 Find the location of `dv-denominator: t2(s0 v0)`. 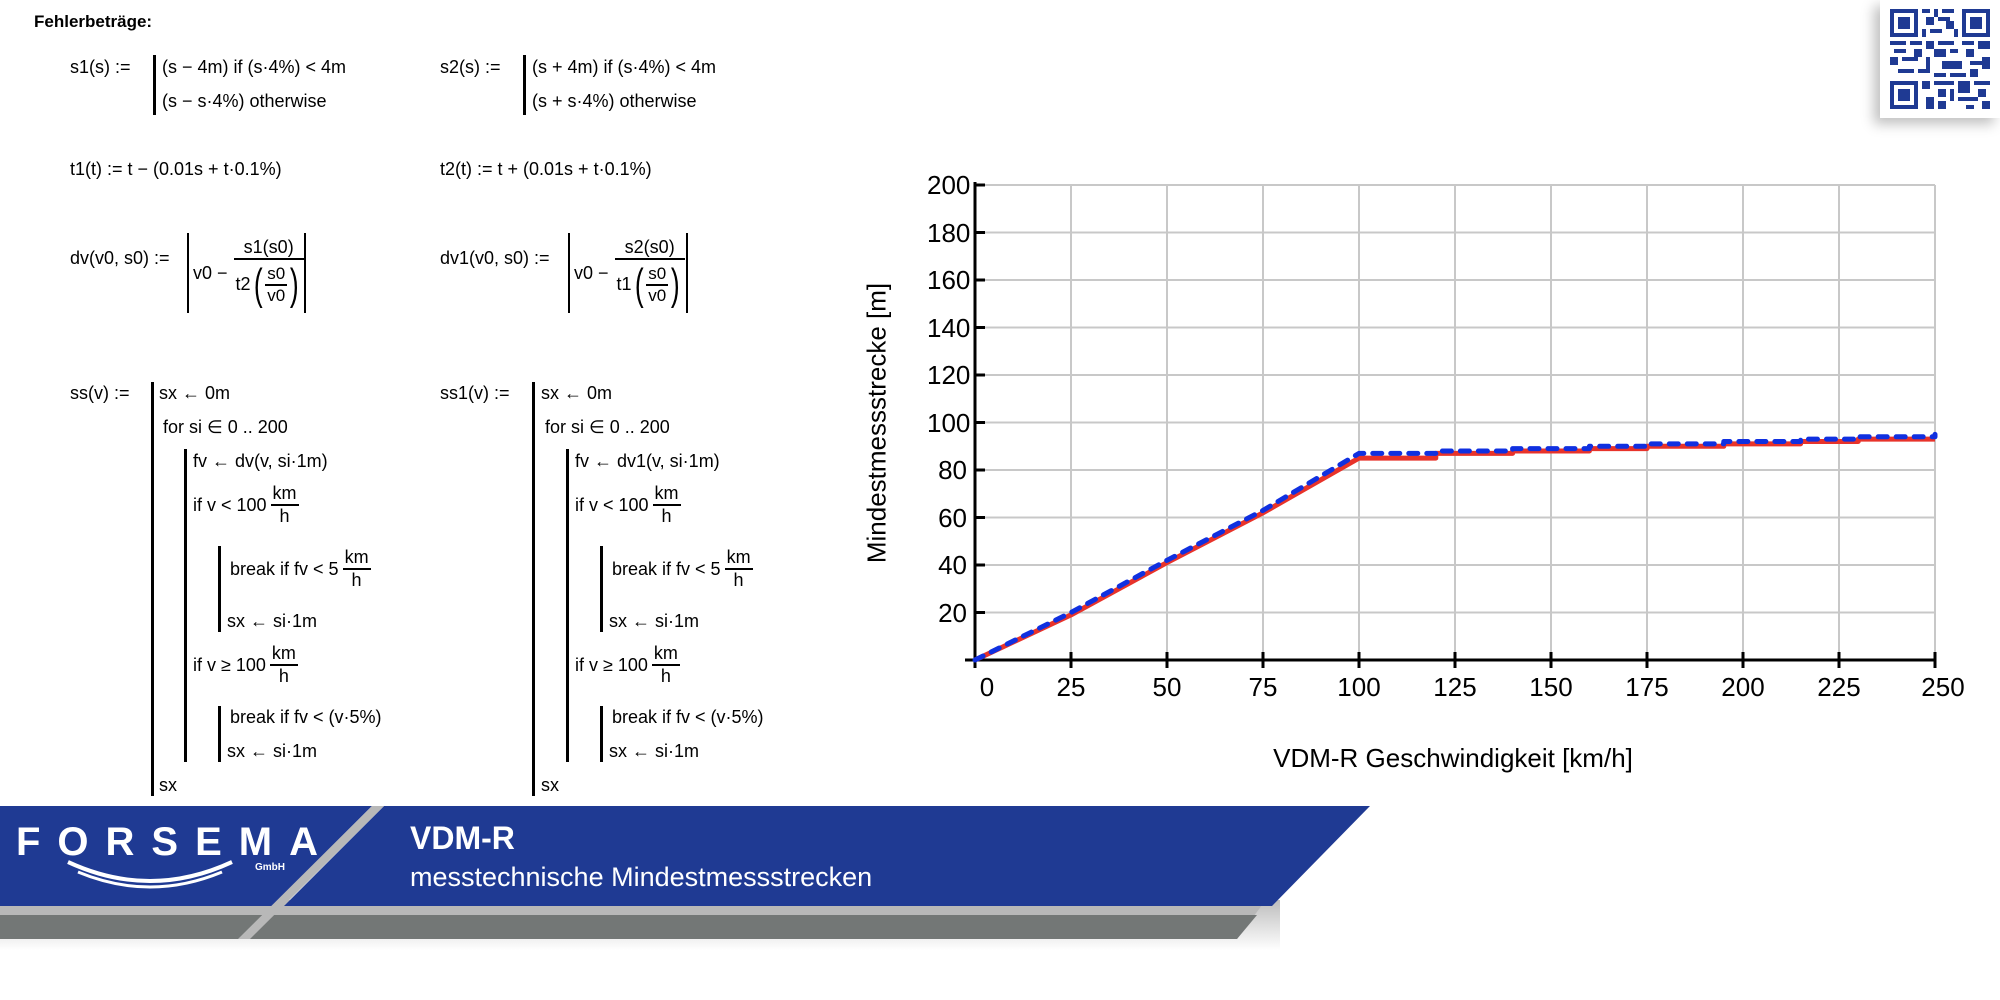

dv-denominator: t2(s0 v0) is located at coordinates (269, 285).